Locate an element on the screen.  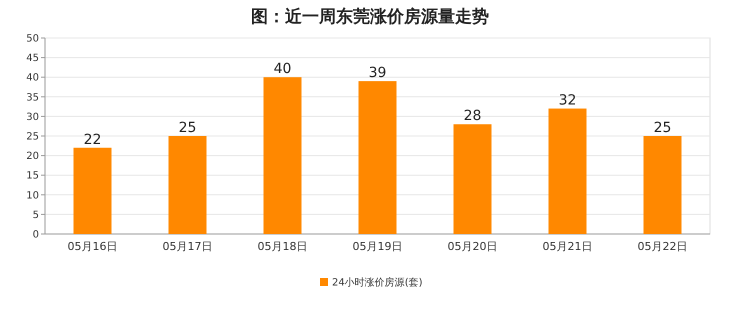
x-tick-label: 05月18日 is located at coordinates (283, 246).